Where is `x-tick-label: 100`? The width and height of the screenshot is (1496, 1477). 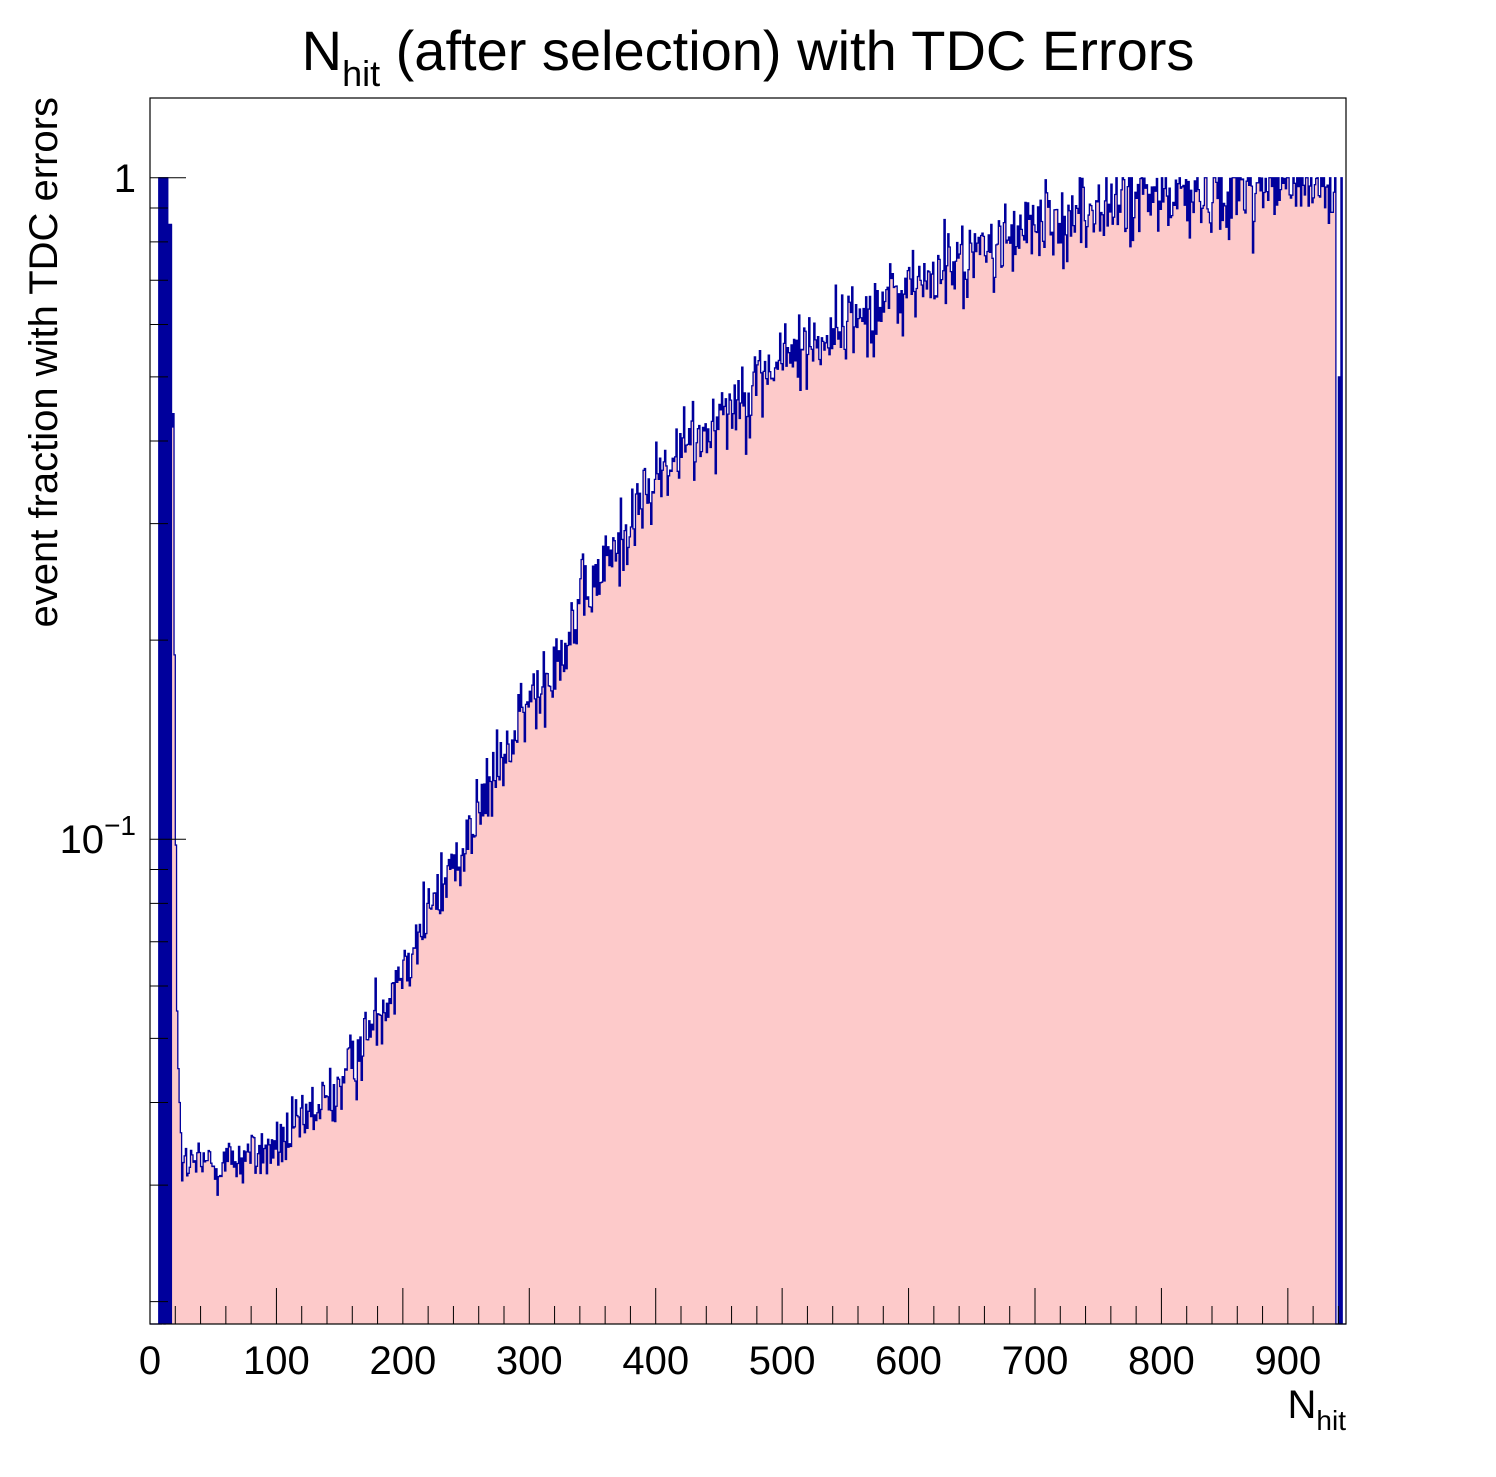
x-tick-label: 100 is located at coordinates (276, 1361).